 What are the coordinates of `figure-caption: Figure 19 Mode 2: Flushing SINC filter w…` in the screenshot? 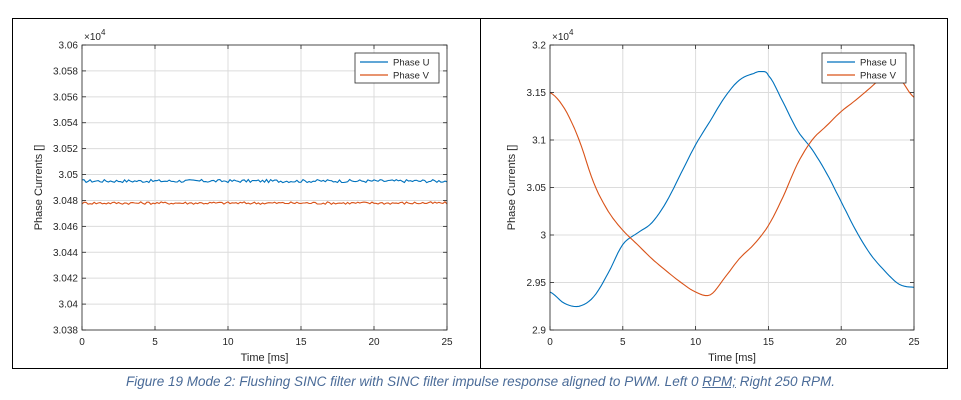 It's located at (480, 381).